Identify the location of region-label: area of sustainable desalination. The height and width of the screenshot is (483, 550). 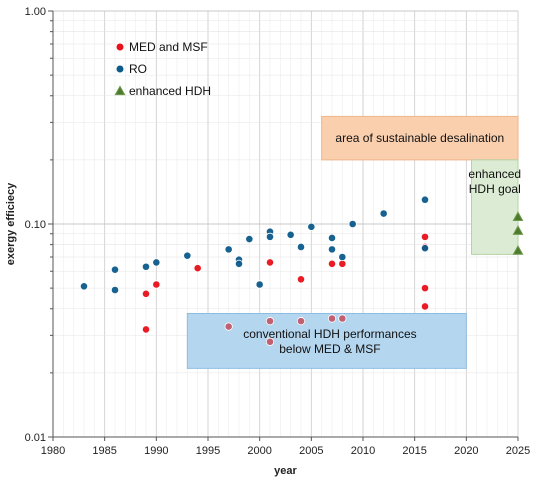
(419, 138).